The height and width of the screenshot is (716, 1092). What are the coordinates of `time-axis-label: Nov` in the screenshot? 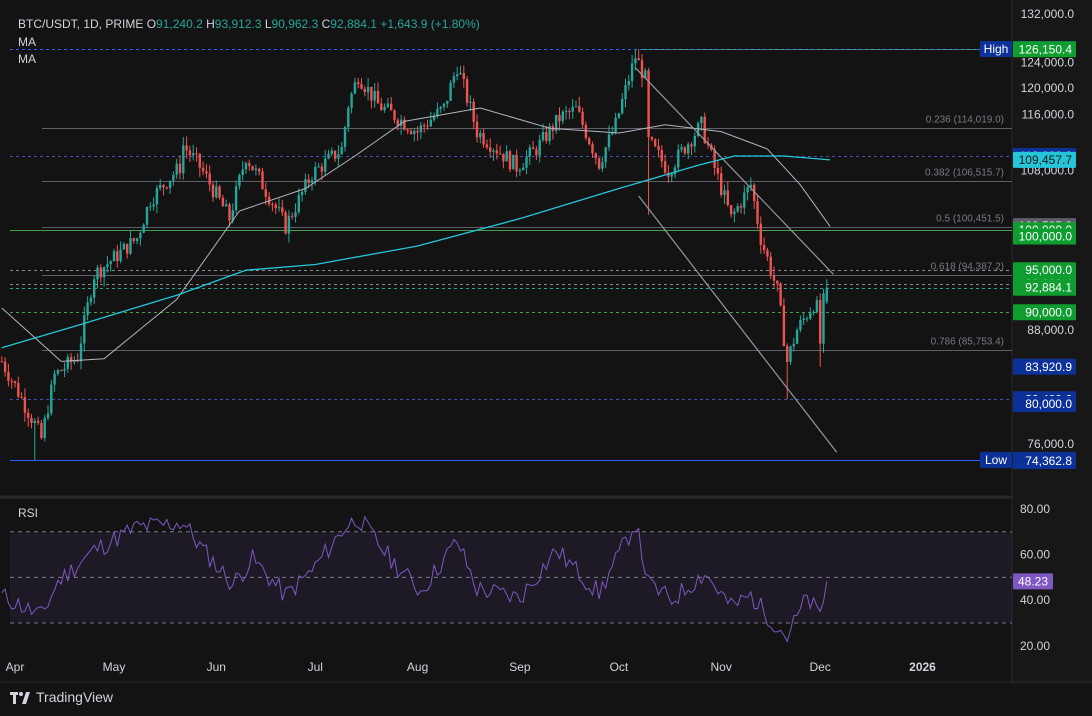 It's located at (721, 667).